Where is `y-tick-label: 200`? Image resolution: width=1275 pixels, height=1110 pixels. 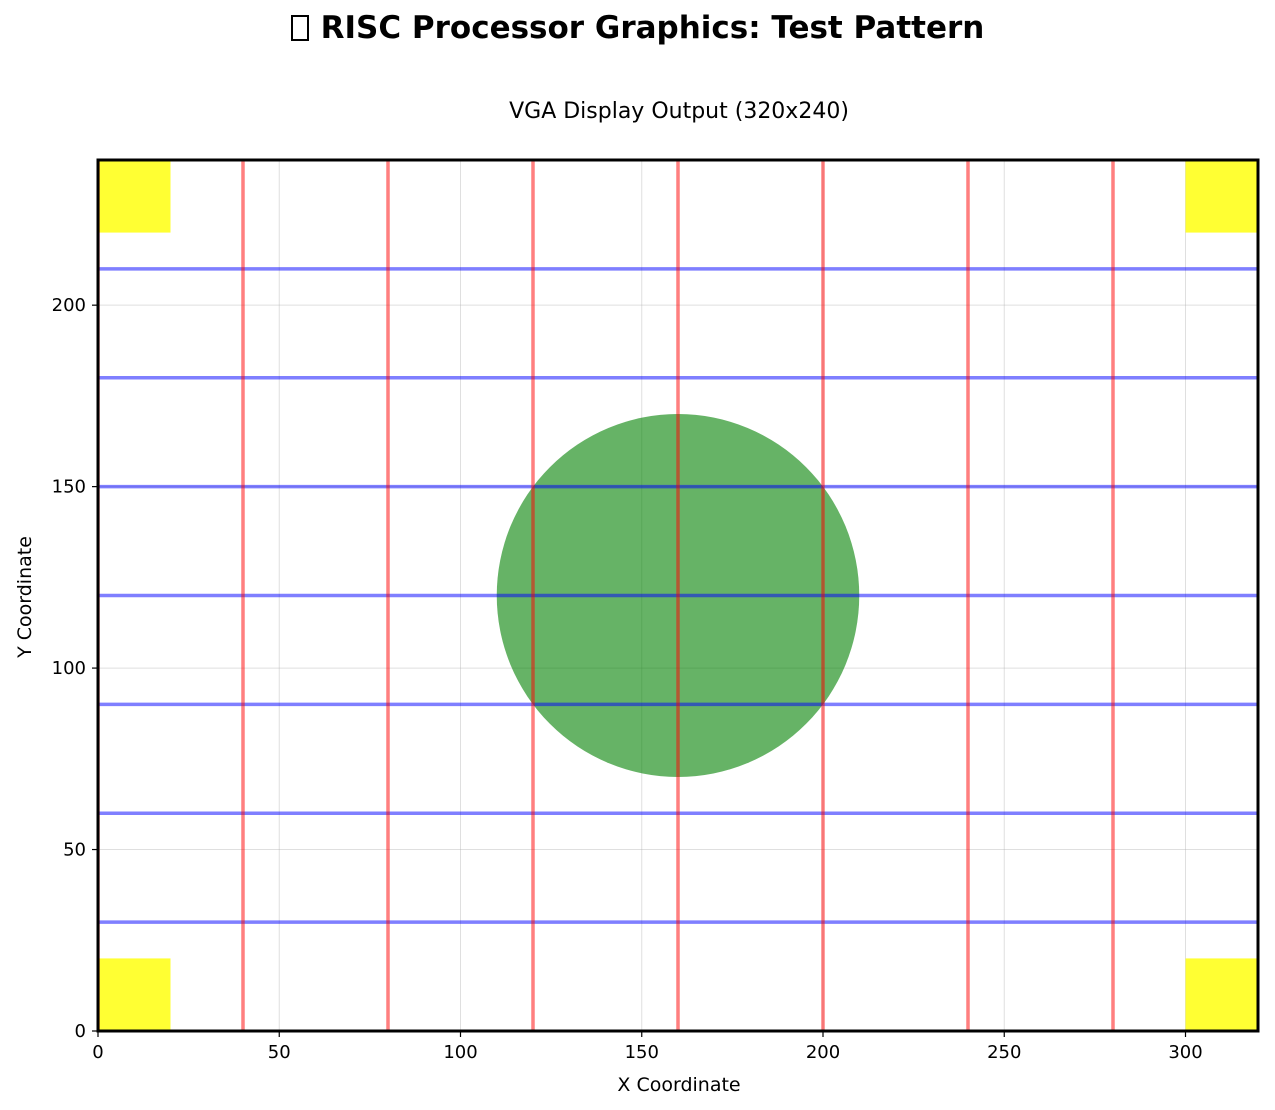
y-tick-label: 200 is located at coordinates (69, 305).